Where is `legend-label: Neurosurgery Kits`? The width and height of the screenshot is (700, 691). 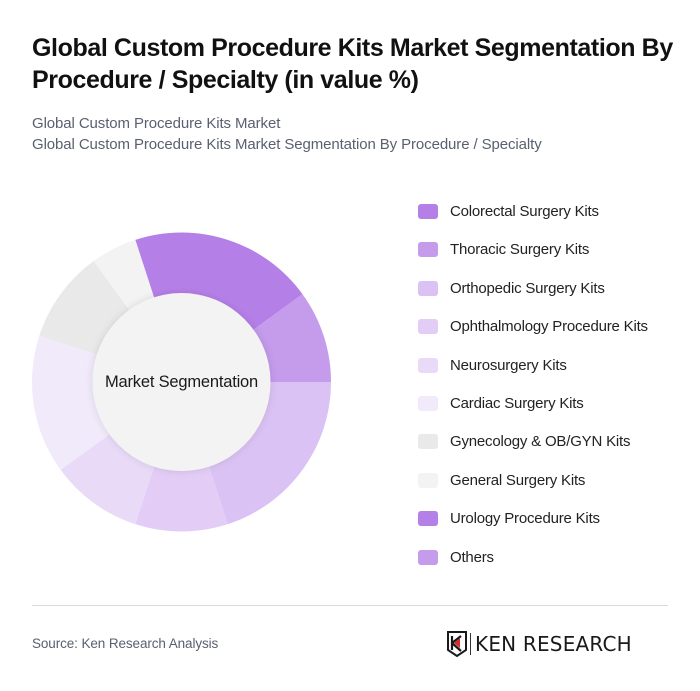 legend-label: Neurosurgery Kits is located at coordinates (508, 365).